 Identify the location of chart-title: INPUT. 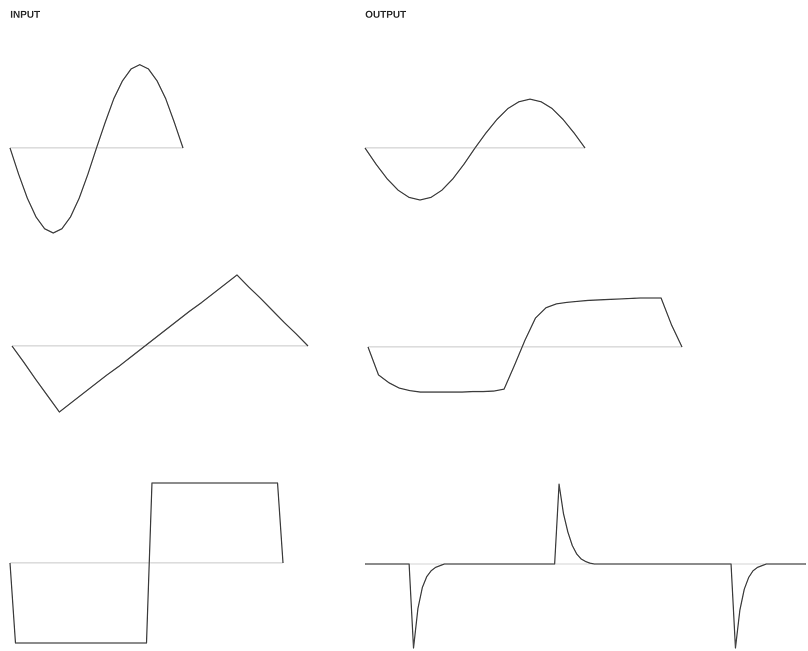
(25, 14).